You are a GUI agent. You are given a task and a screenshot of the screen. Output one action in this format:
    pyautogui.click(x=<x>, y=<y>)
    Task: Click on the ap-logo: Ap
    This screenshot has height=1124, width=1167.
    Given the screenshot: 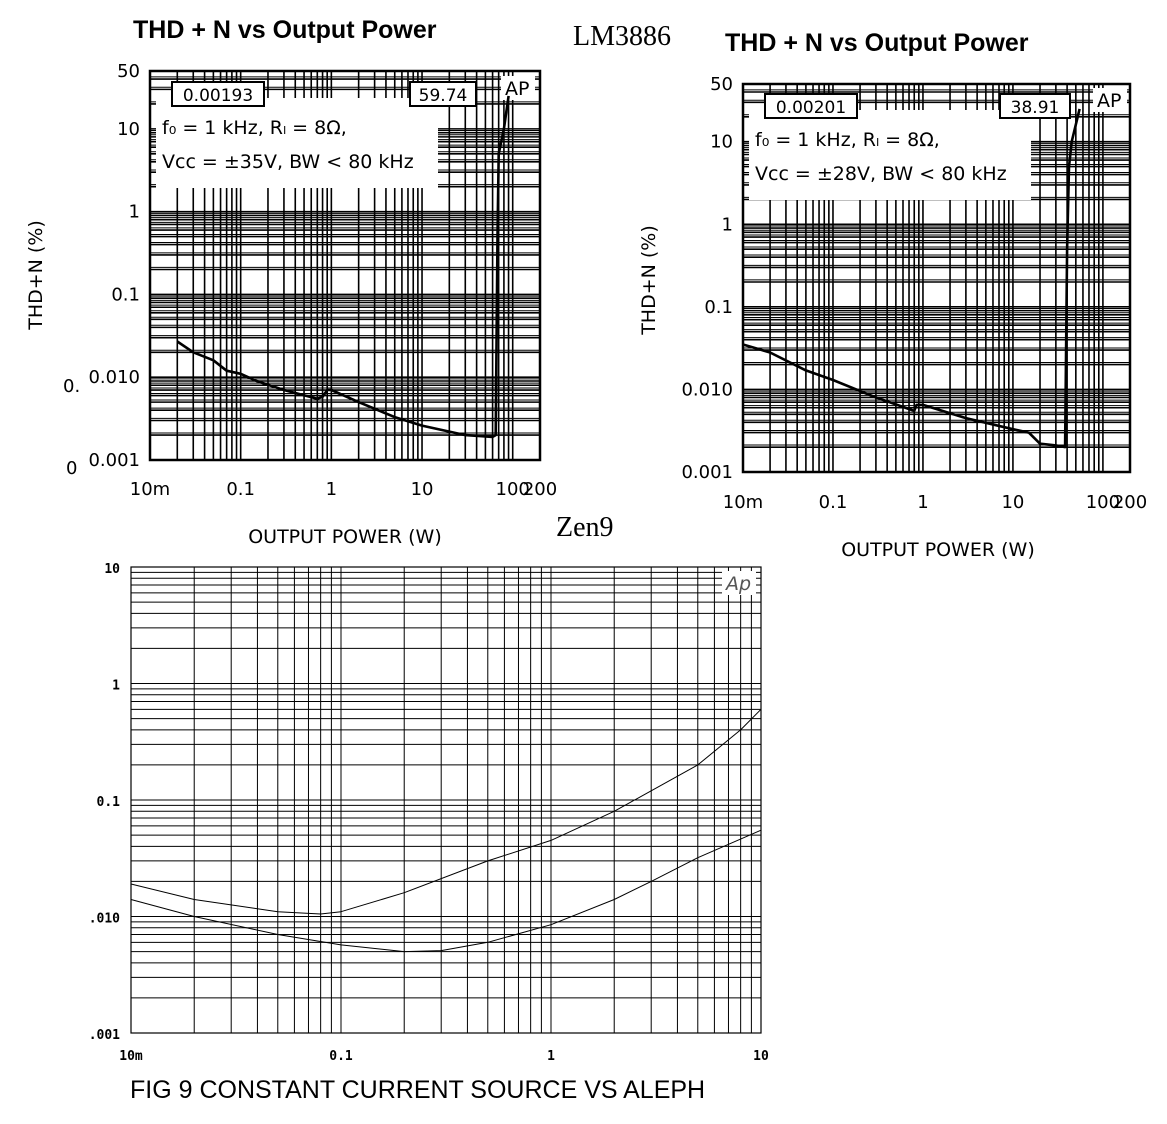 What is the action you would take?
    pyautogui.click(x=737, y=584)
    